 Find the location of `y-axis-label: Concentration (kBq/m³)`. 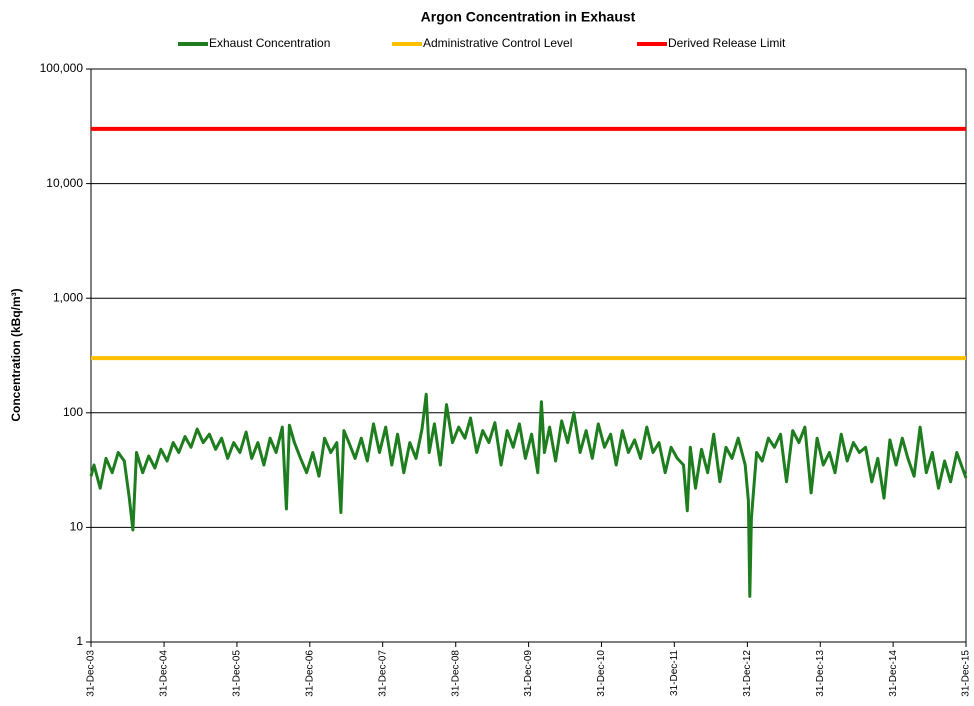

y-axis-label: Concentration (kBq/m³) is located at coordinates (16, 354).